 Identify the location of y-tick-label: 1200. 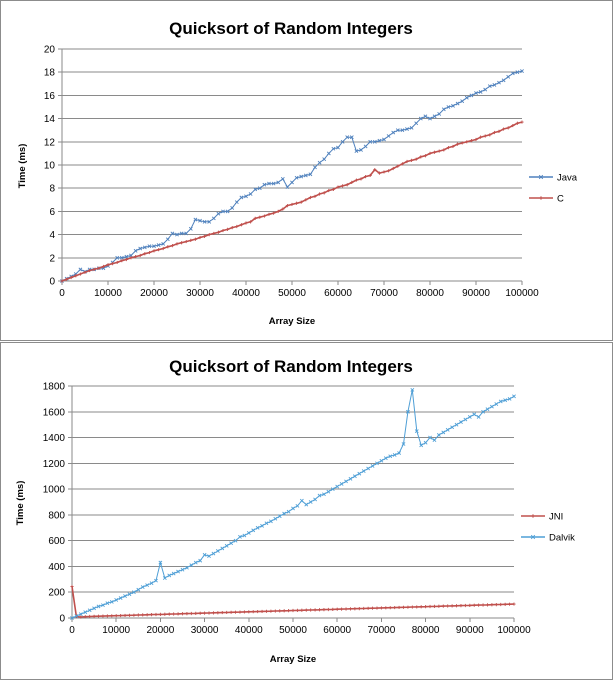
(54, 464).